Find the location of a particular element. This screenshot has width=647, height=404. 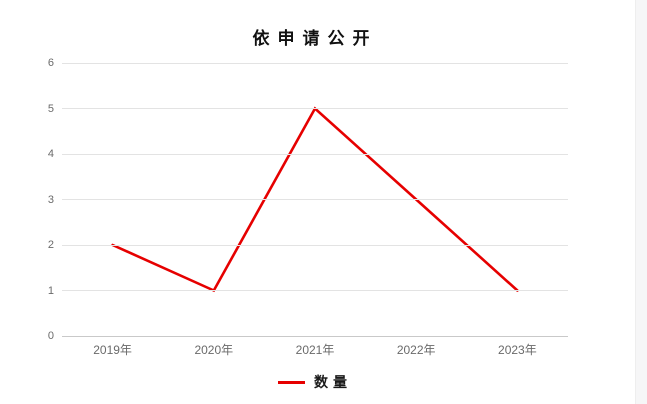

x-tick-label-3: 2022年 is located at coordinates (416, 350).